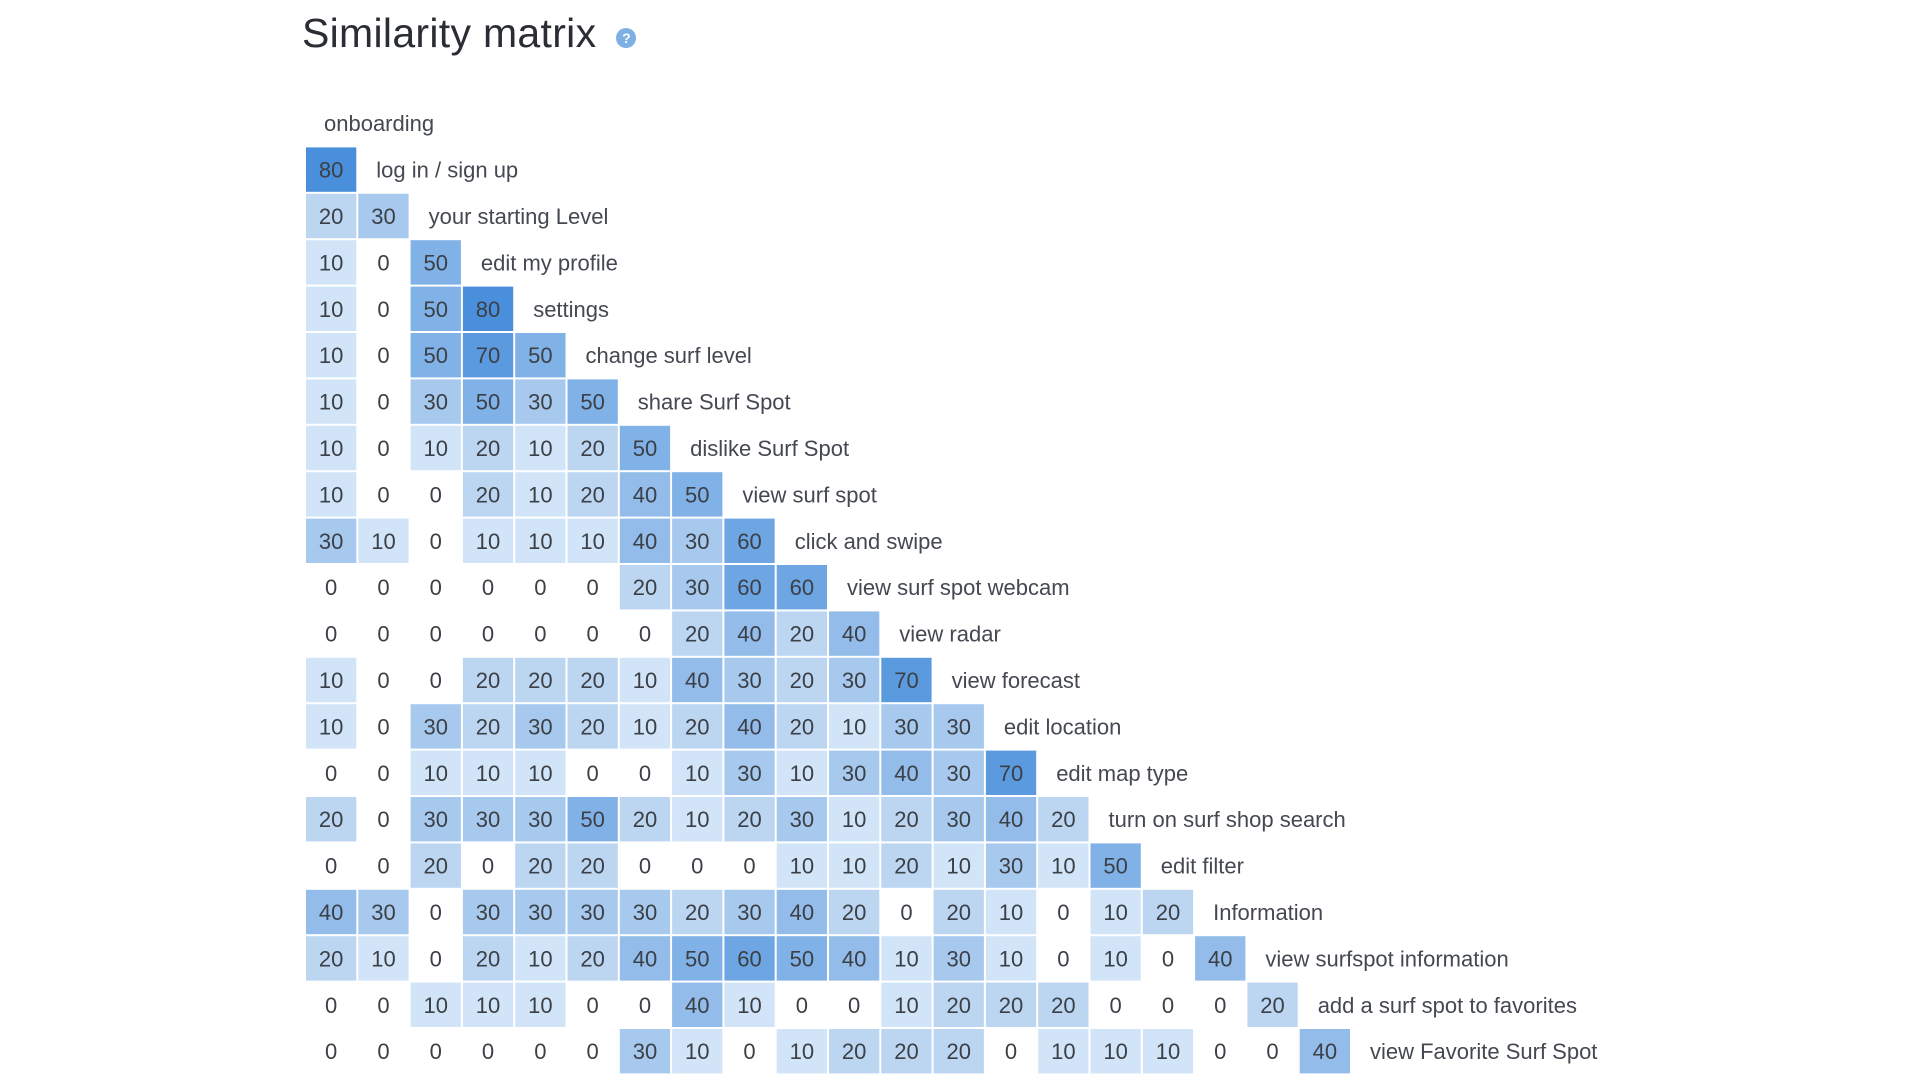  I want to click on row-label: click and swipe, so click(869, 541).